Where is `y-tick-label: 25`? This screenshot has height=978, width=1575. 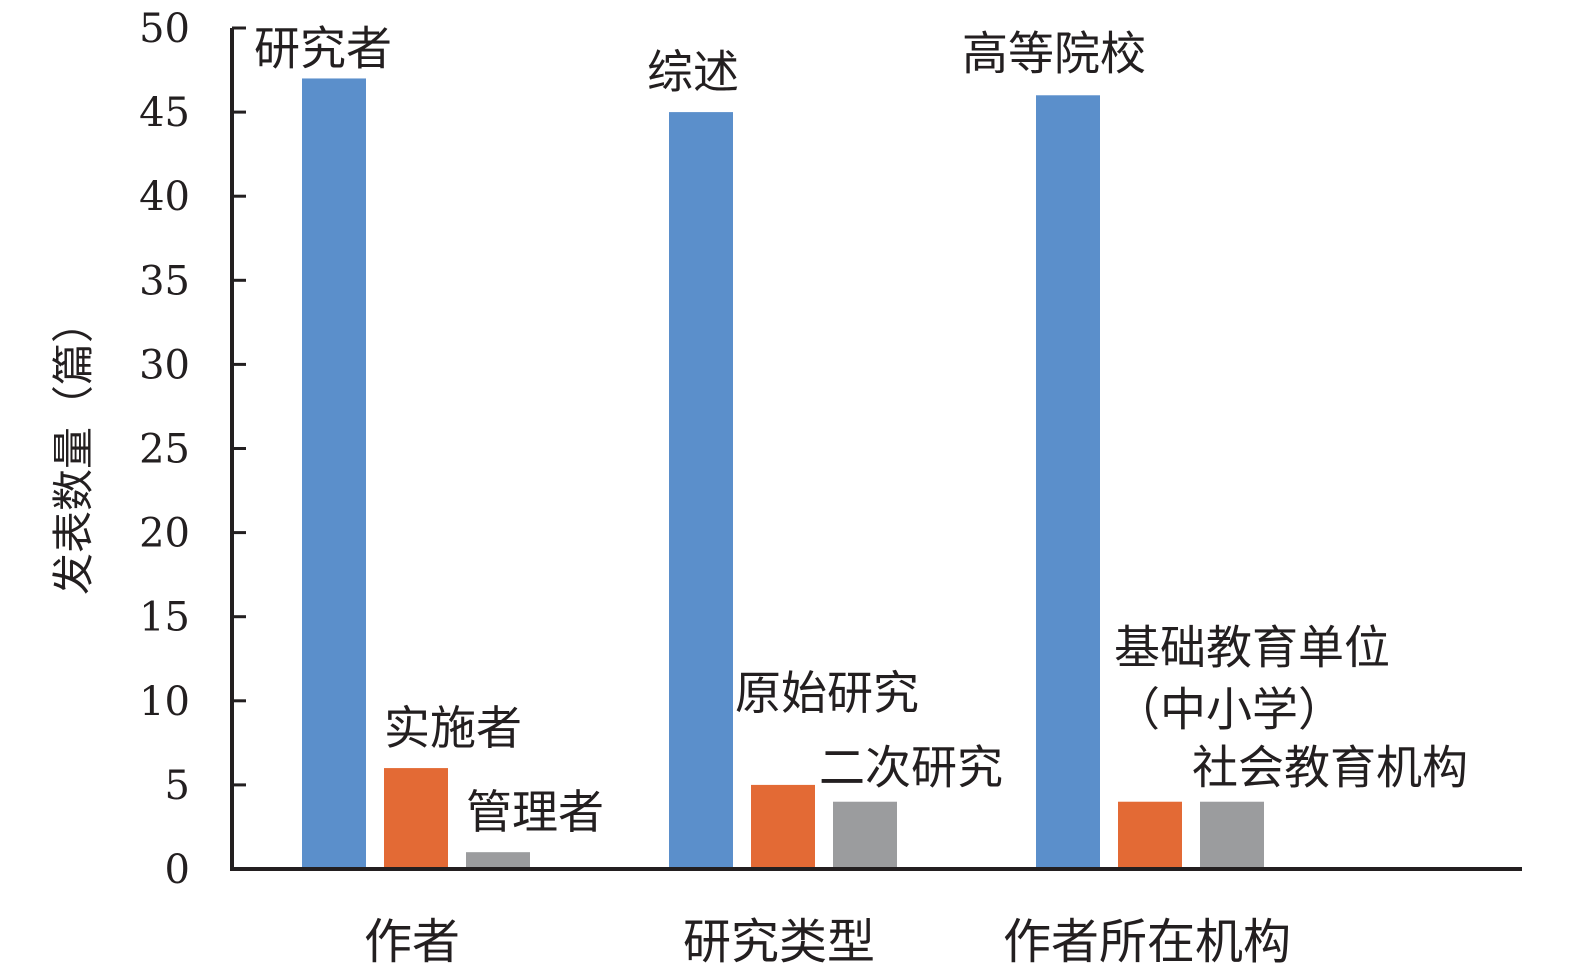 y-tick-label: 25 is located at coordinates (164, 450).